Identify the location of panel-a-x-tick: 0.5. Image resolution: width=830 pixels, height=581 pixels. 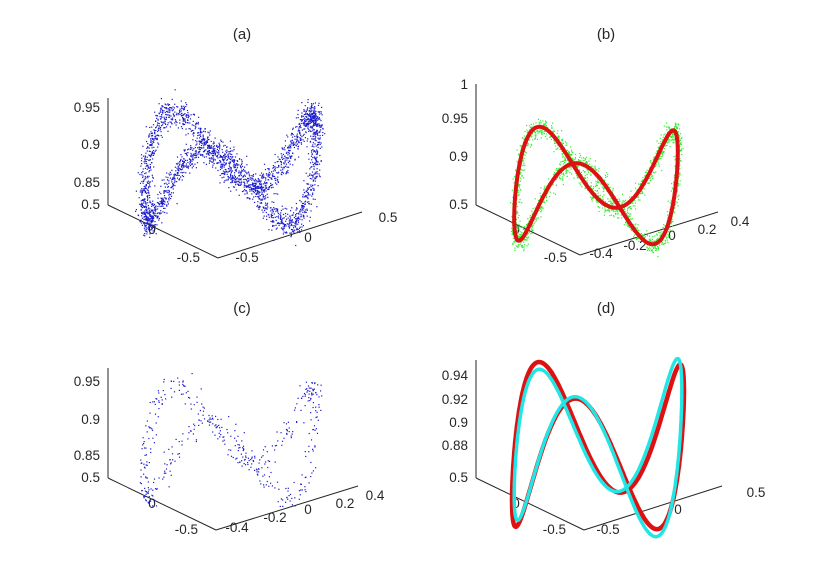
(388, 217).